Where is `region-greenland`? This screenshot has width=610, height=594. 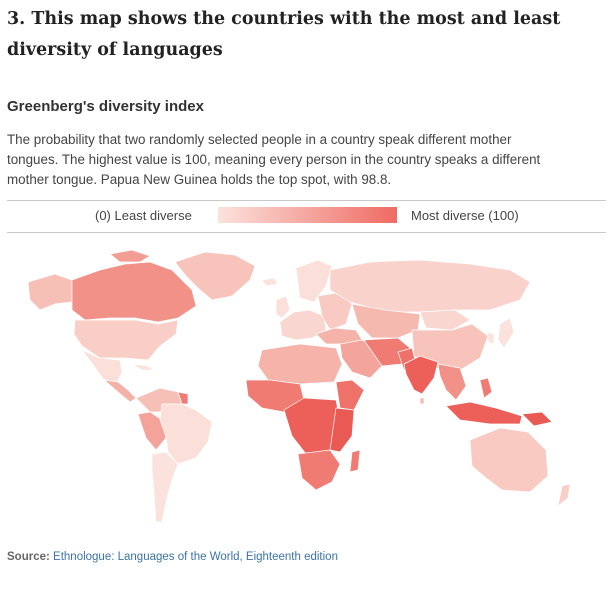 region-greenland is located at coordinates (215, 276).